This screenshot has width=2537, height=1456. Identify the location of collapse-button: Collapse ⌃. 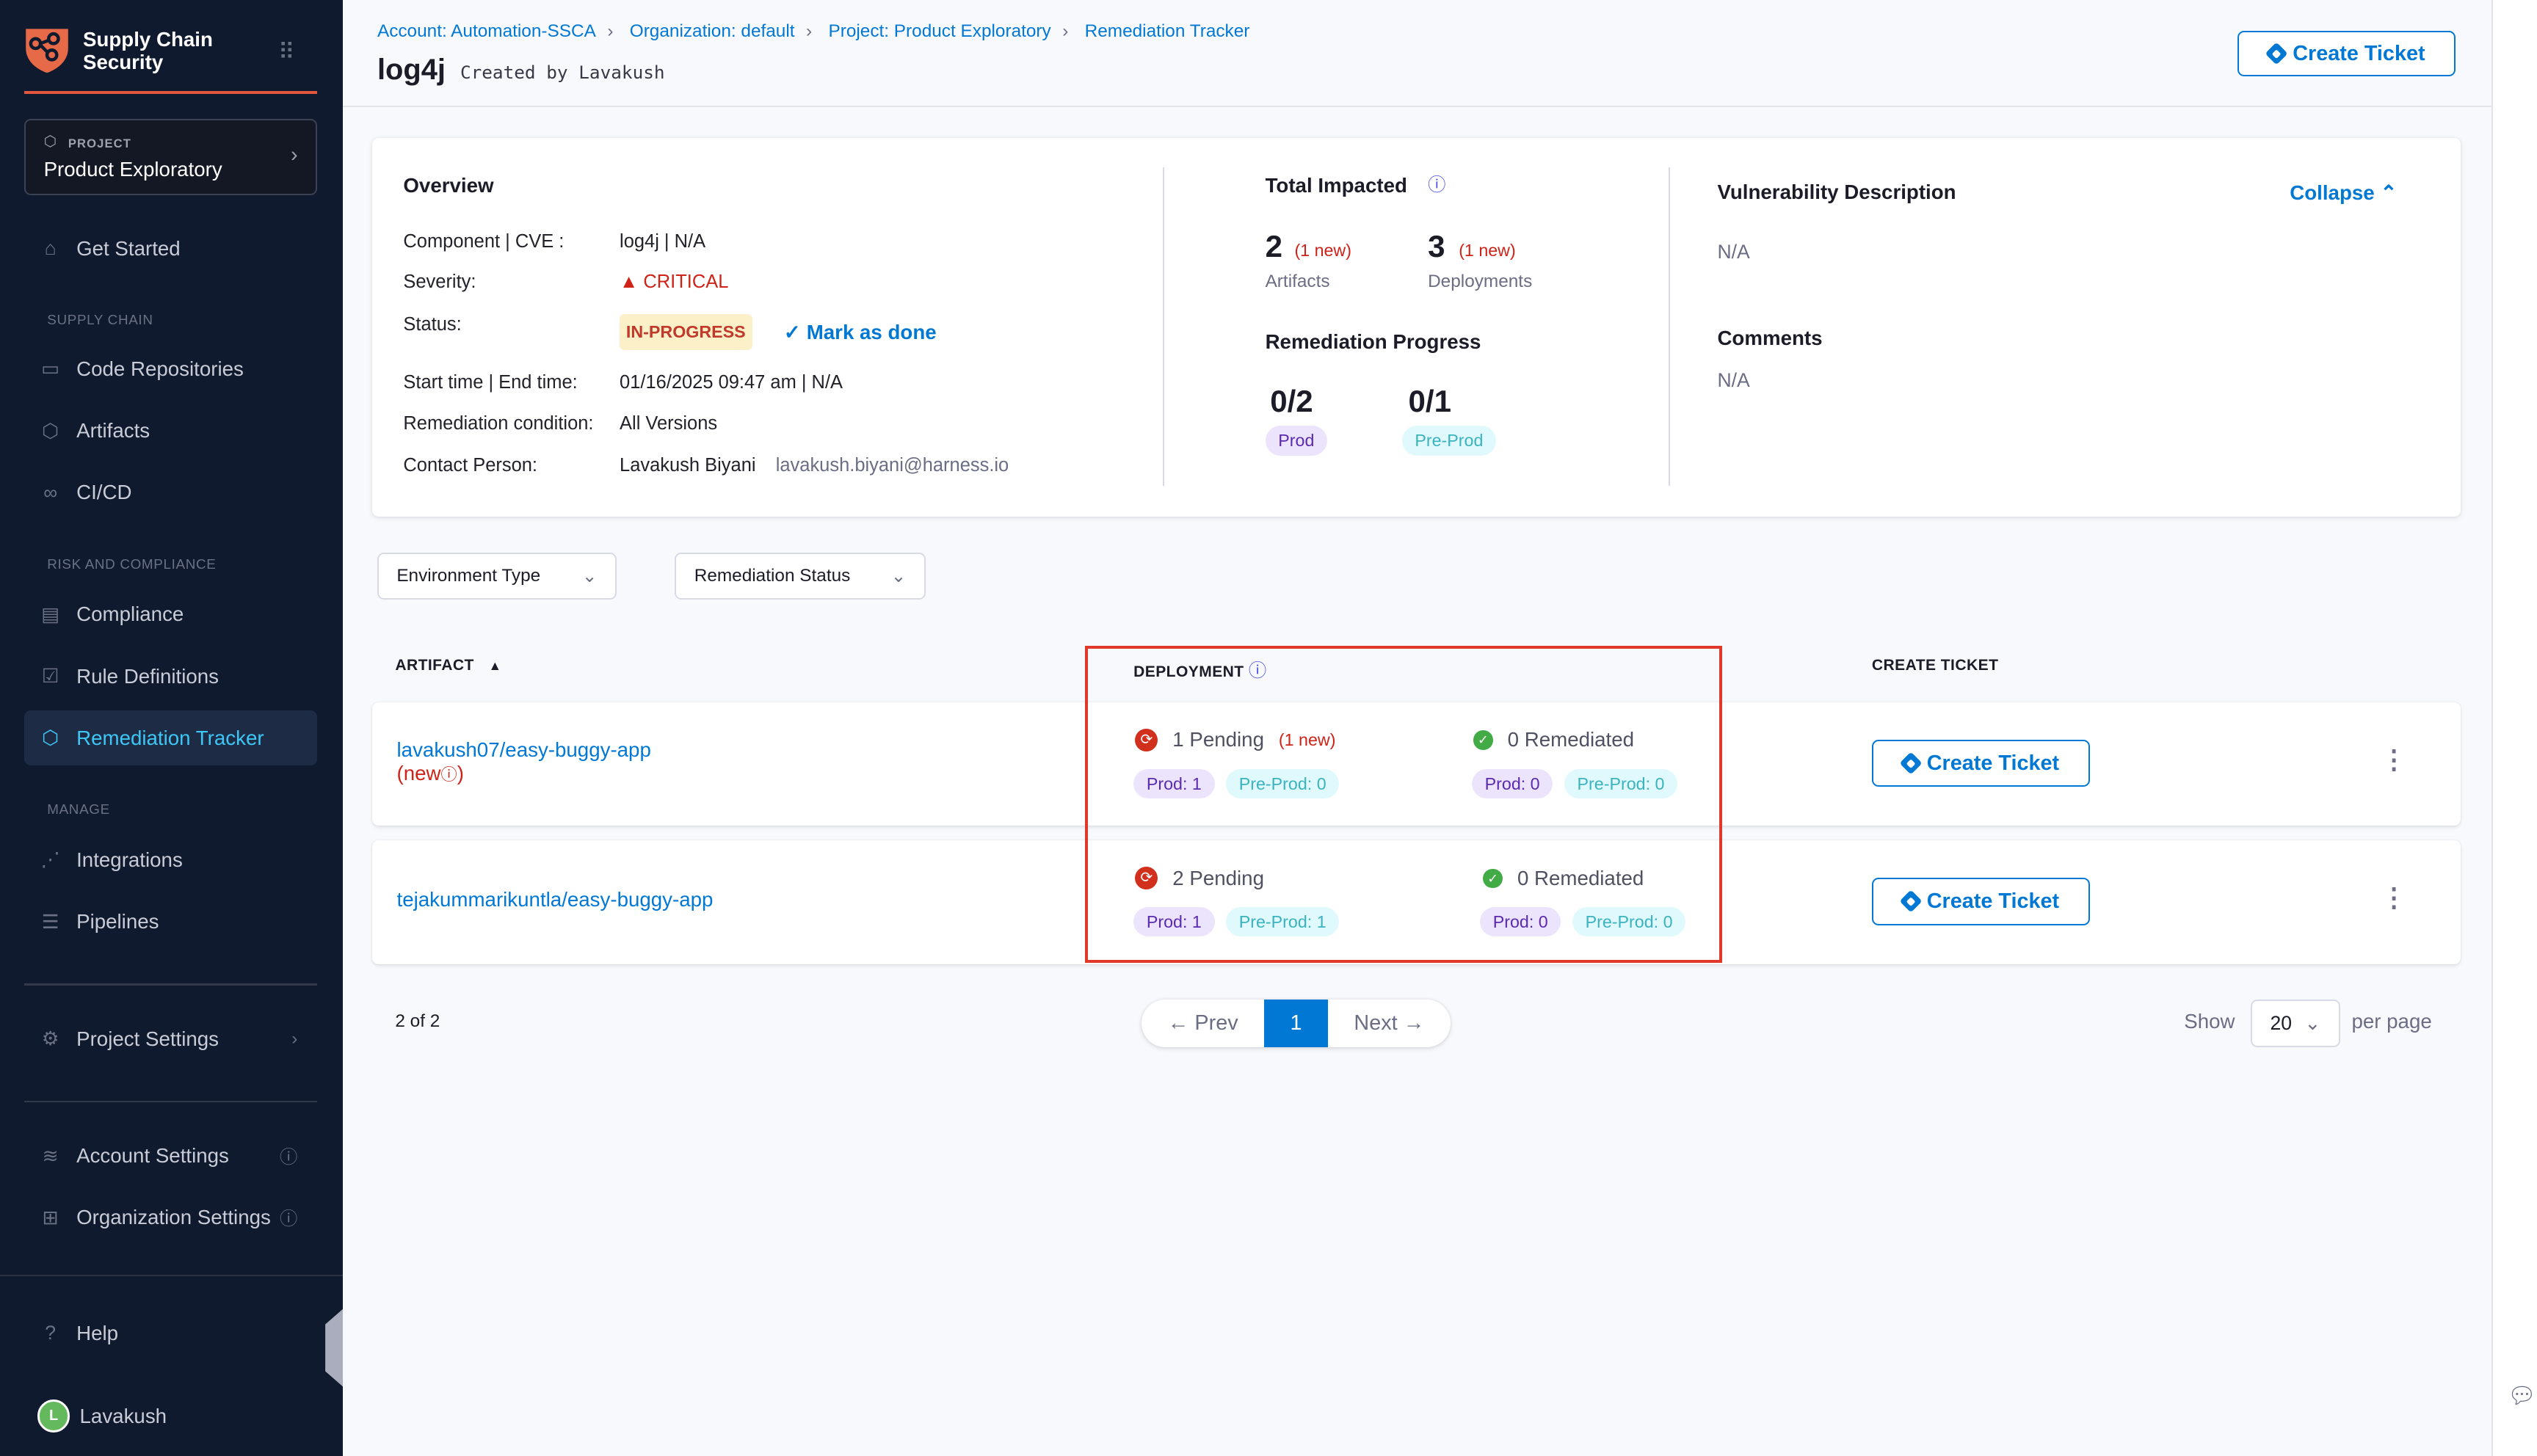
(2343, 193).